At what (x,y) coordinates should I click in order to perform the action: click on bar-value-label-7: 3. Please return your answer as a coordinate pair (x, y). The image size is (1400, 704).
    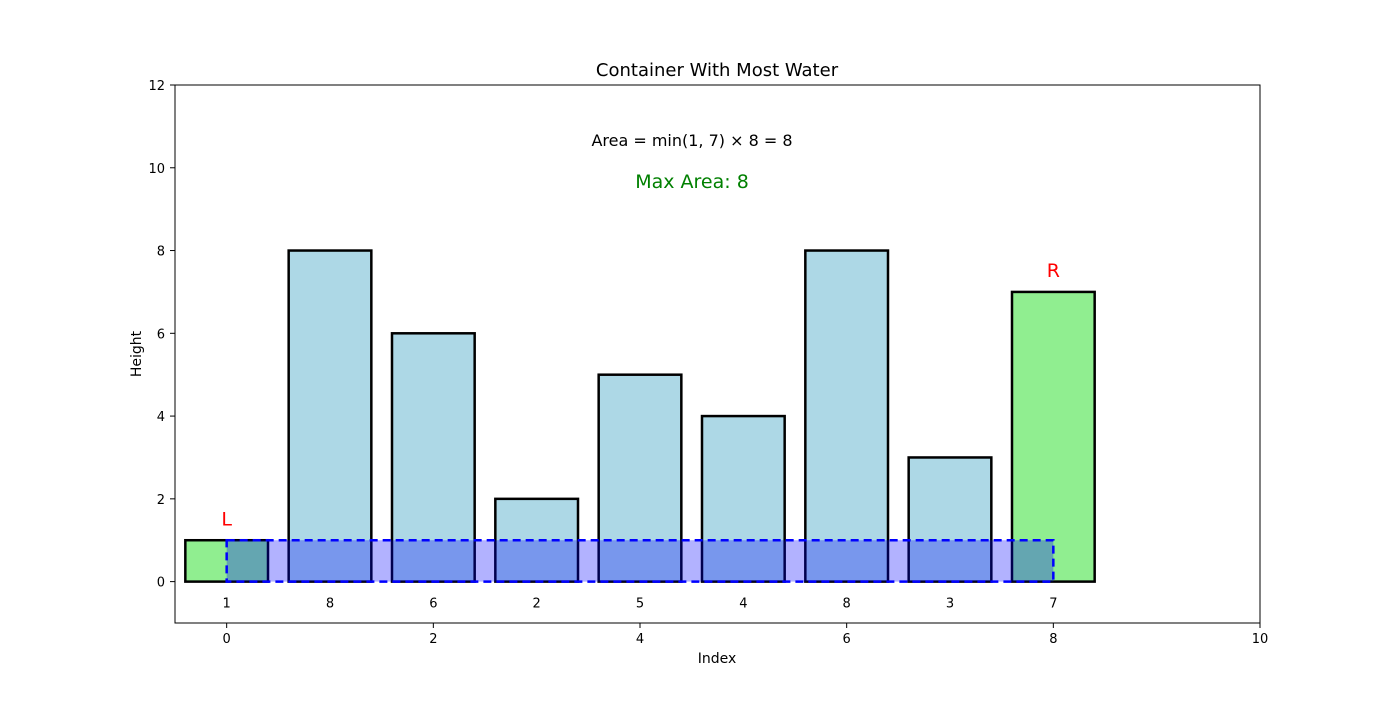
    Looking at the image, I should click on (950, 603).